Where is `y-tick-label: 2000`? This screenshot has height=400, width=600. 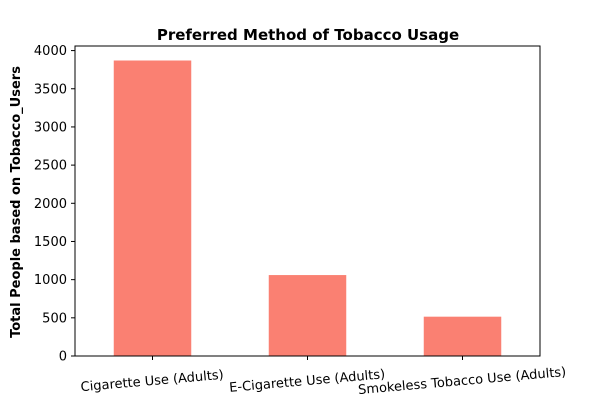 y-tick-label: 2000 is located at coordinates (50, 204).